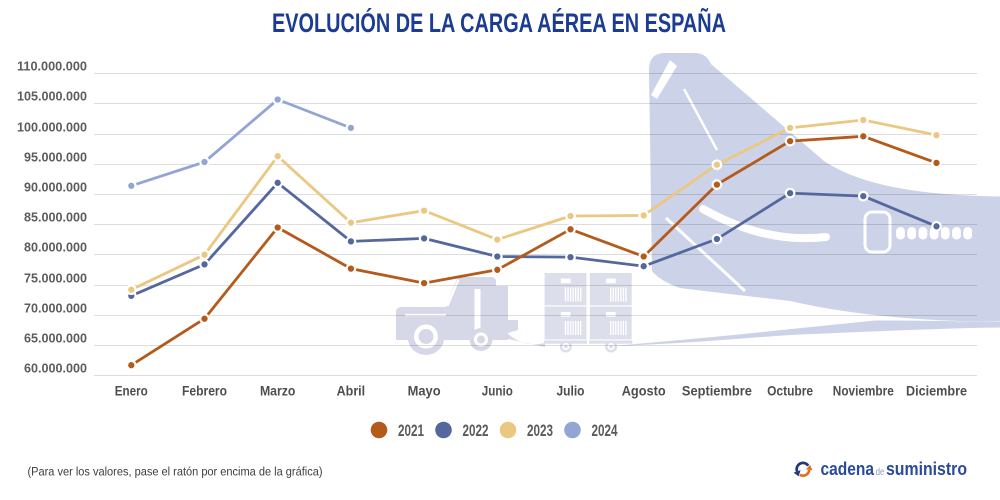  What do you see at coordinates (55, 308) in the screenshot?
I see `svg-text: 70.000.000` at bounding box center [55, 308].